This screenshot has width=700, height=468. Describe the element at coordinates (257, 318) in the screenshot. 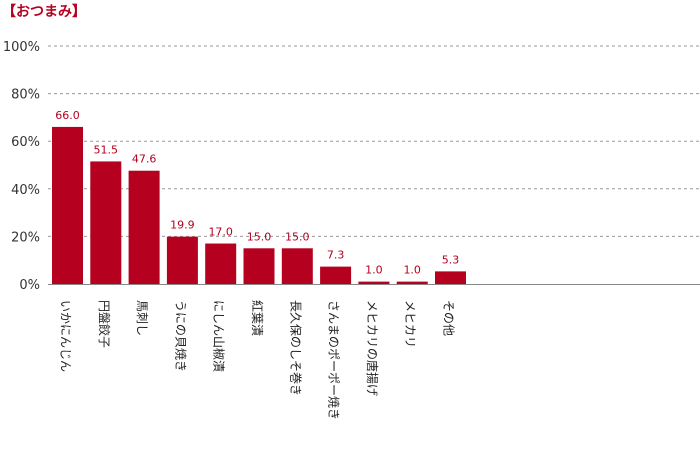

I see `category-label: 紅葉漬` at that location.